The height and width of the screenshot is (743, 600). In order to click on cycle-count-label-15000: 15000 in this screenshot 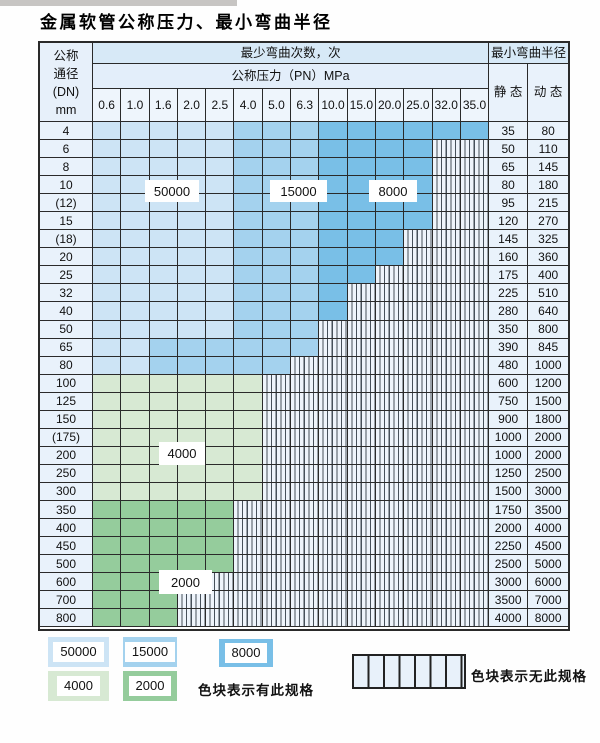, I will do `click(298, 191)`.